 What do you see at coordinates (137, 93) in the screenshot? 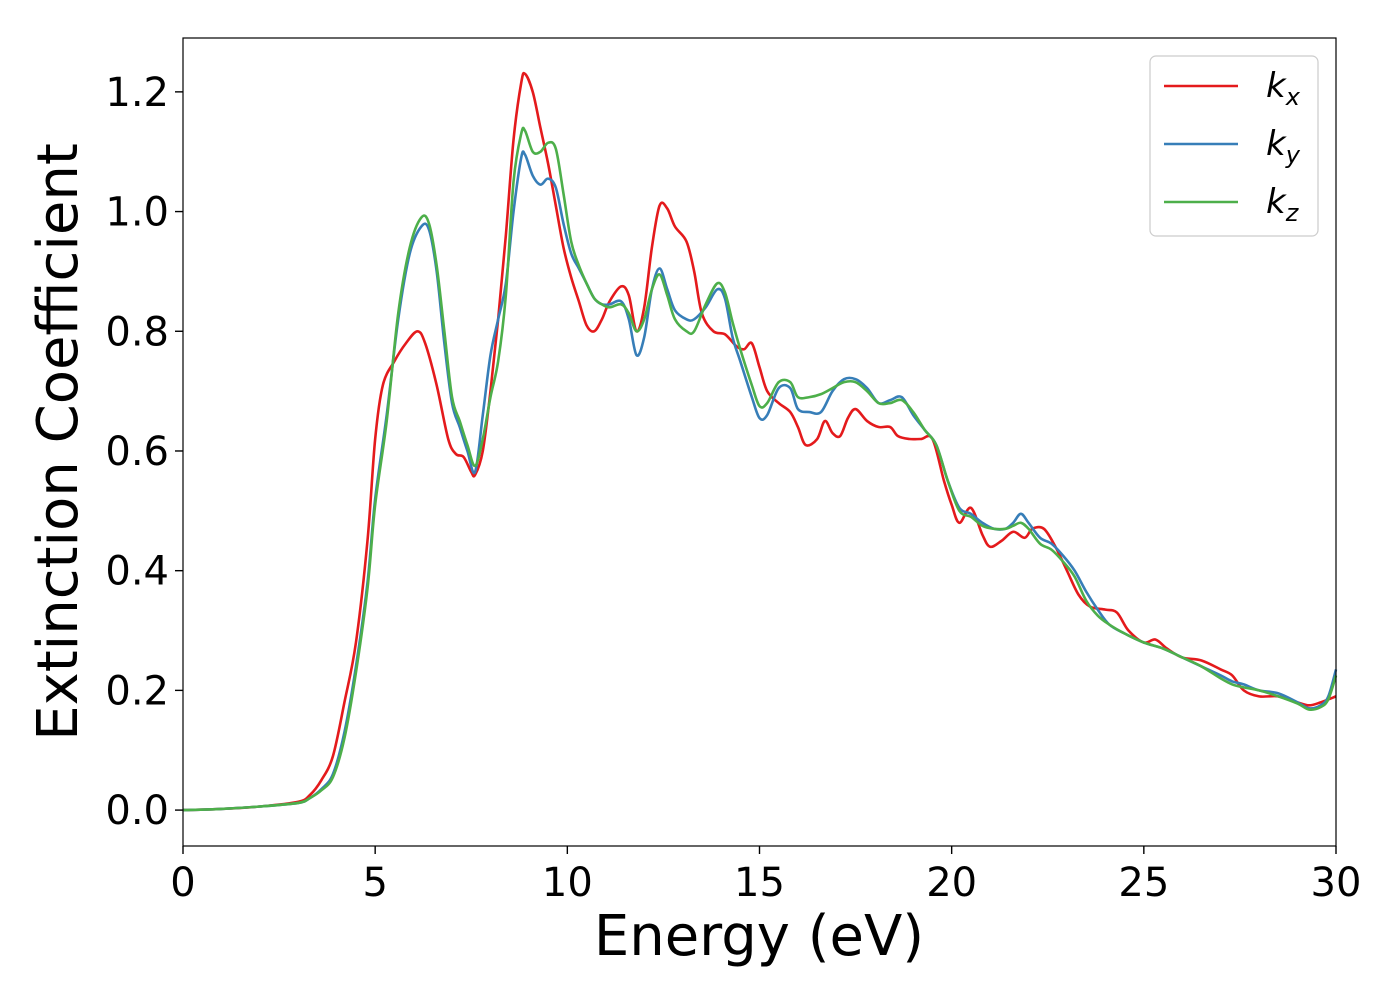
I see `y-tick-label: 1.2` at bounding box center [137, 93].